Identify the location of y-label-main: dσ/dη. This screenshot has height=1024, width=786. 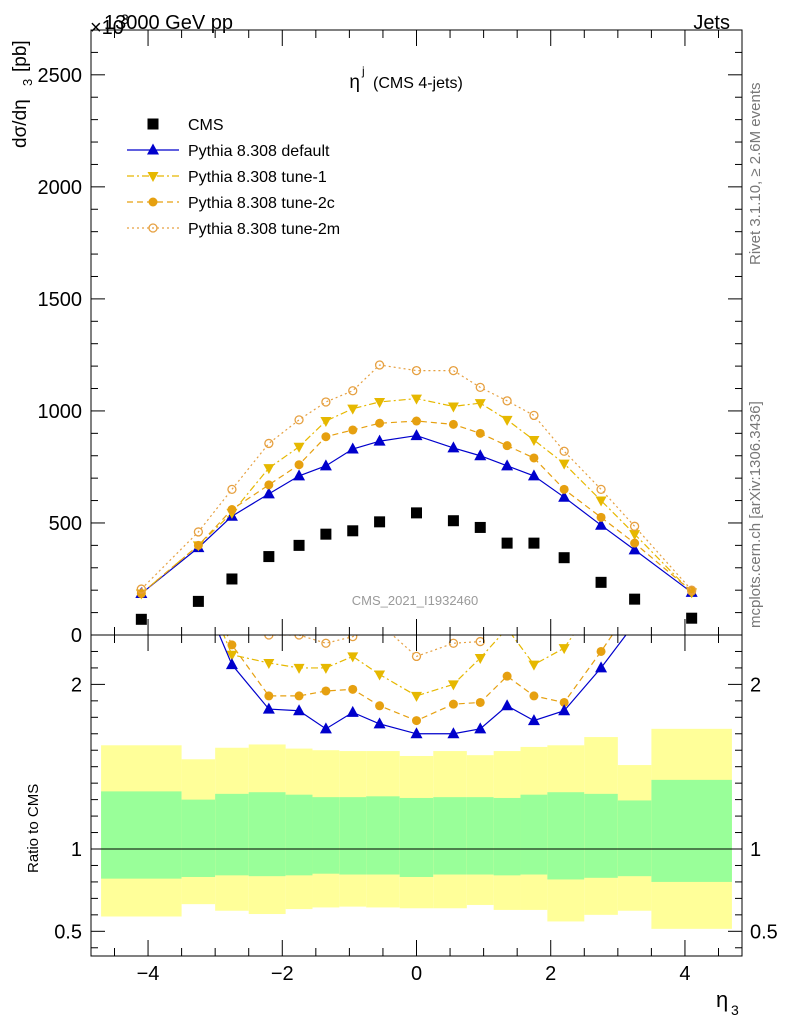
(20, 123).